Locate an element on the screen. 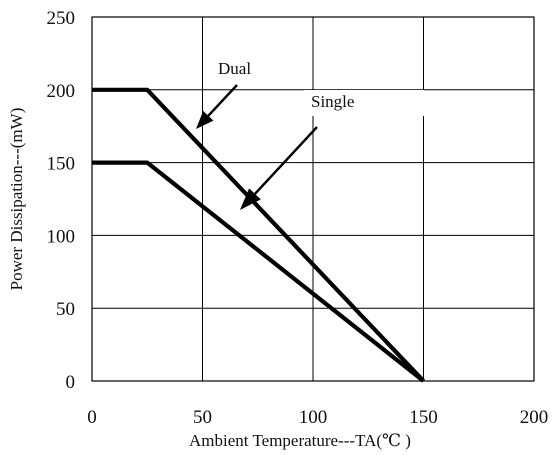  x-tick-label-0: 0 is located at coordinates (92, 417).